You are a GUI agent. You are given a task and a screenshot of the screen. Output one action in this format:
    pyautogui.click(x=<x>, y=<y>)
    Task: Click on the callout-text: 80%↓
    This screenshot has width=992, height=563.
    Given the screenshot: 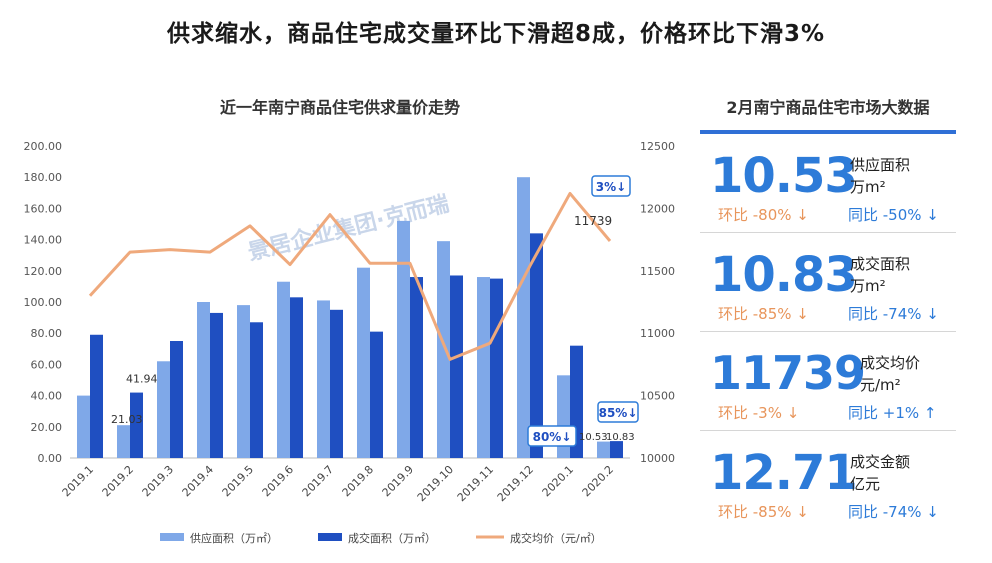 What is the action you would take?
    pyautogui.click(x=552, y=437)
    